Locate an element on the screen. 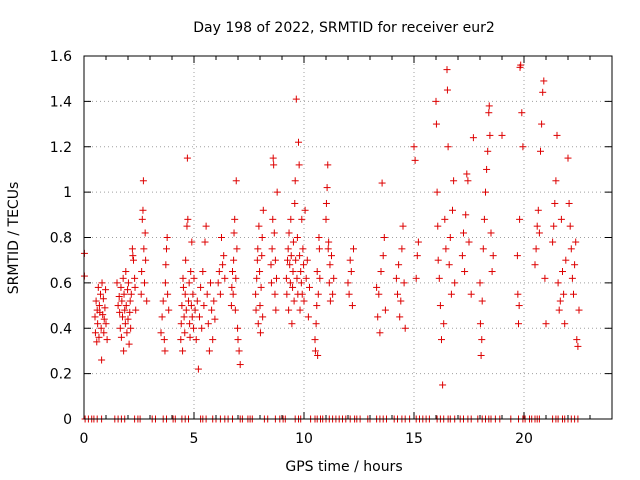  y-tick-label: 0.8 is located at coordinates (61, 239).